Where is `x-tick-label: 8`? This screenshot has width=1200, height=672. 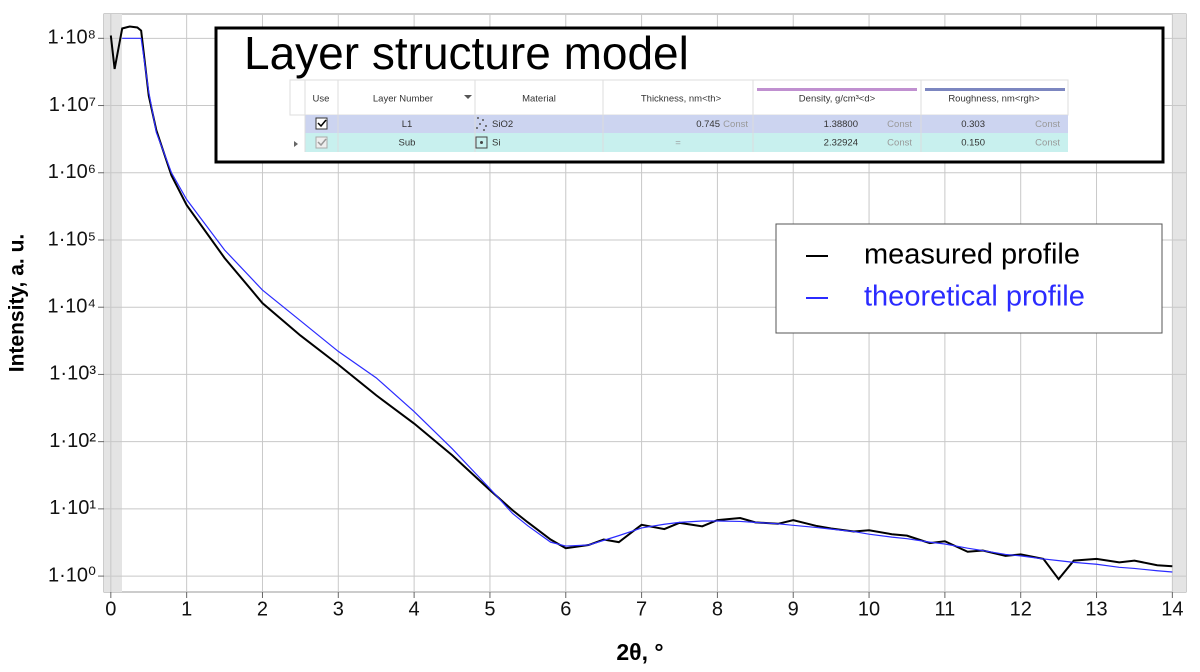
x-tick-label: 8 is located at coordinates (717, 609).